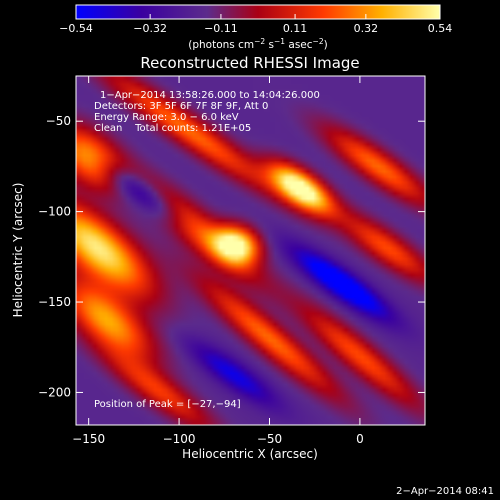  What do you see at coordinates (295, 28) in the screenshot?
I see `colorbar-tick-label: 0.11` at bounding box center [295, 28].